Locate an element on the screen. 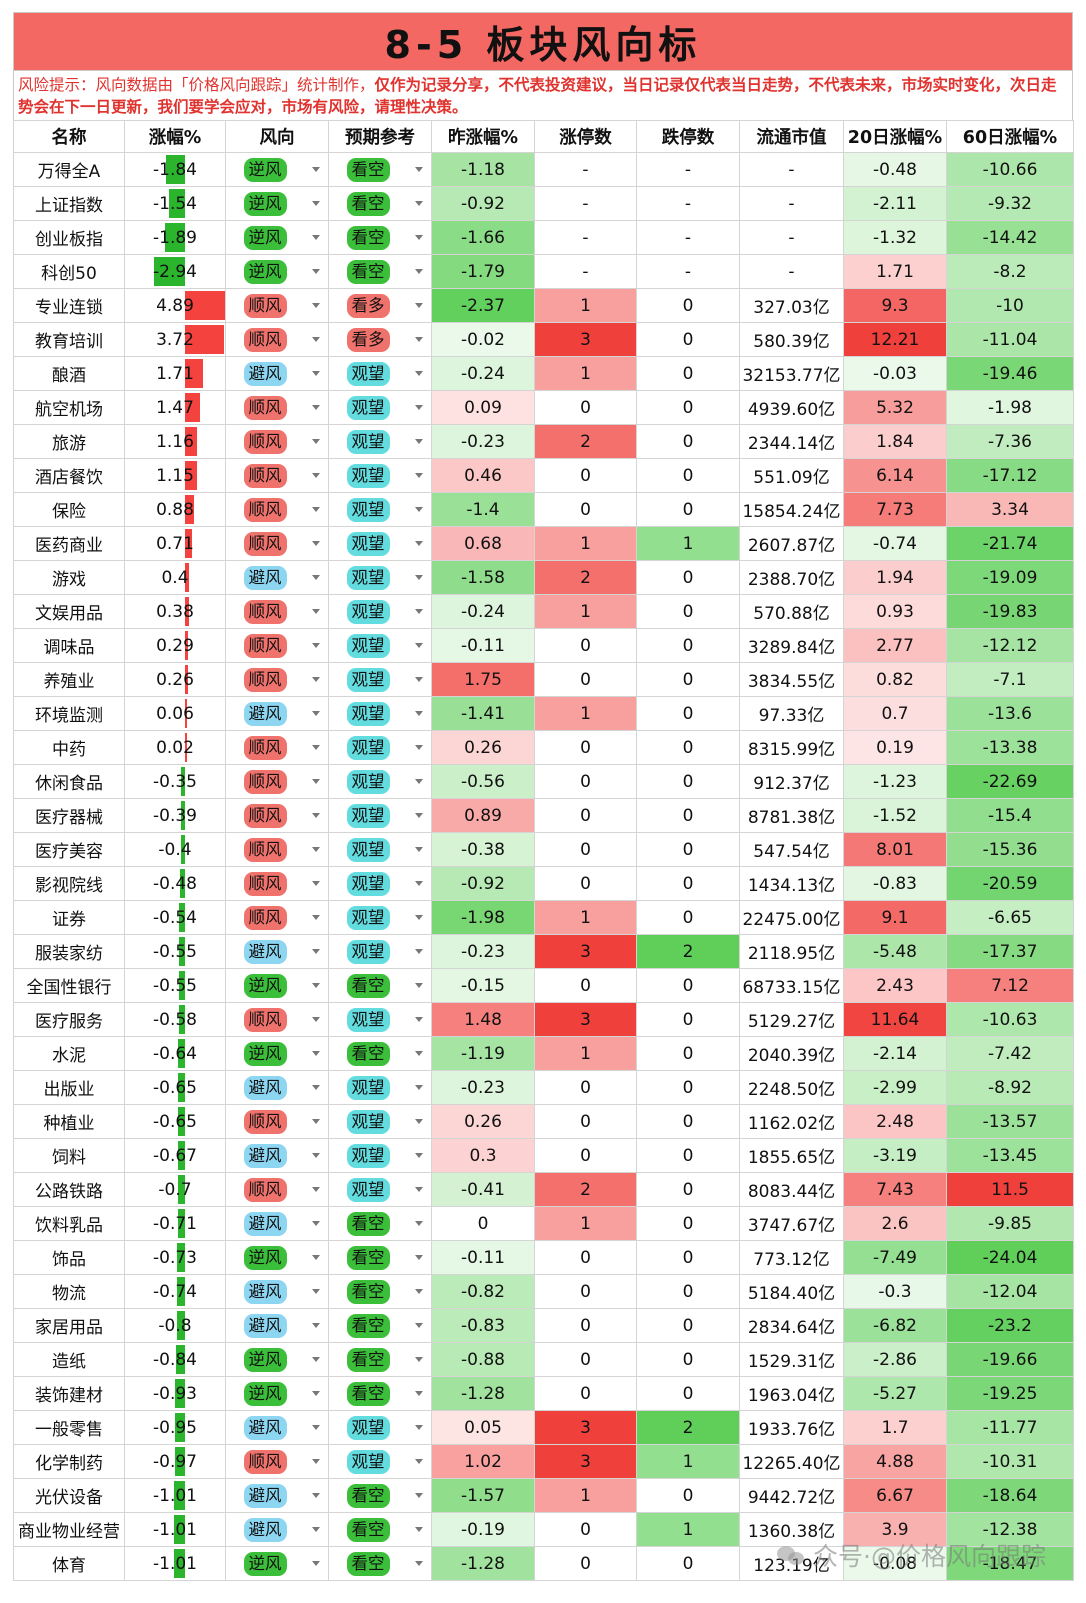 Image resolution: width=1086 pixels, height=1603 pixels. header-wind: 风向 is located at coordinates (277, 136).